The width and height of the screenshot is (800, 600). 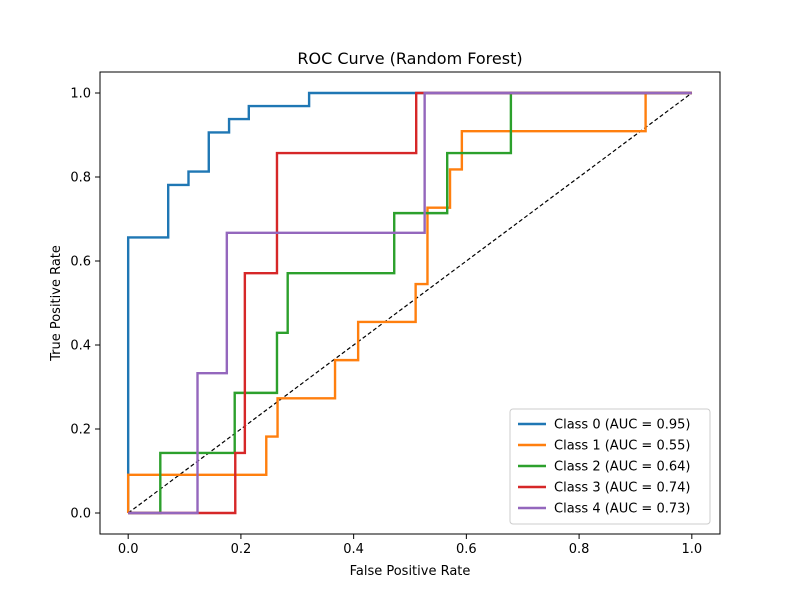 What do you see at coordinates (128, 549) in the screenshot?
I see `x-tick-label: 0.0` at bounding box center [128, 549].